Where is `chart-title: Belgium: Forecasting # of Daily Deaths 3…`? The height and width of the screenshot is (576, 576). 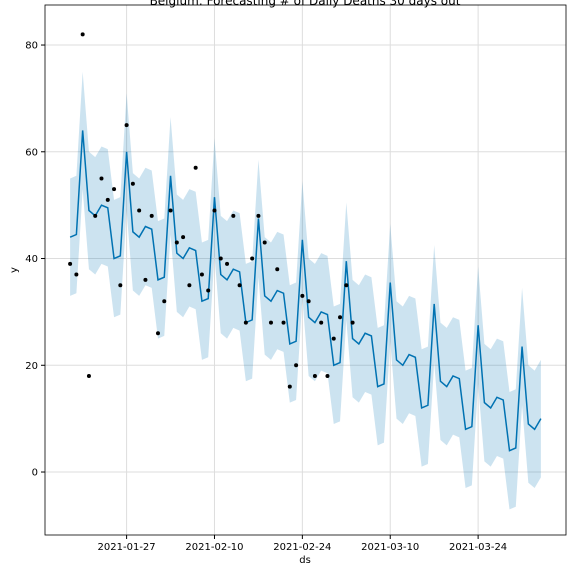
chart-title: Belgium: Forecasting # of Daily Deaths 3… is located at coordinates (305, 4).